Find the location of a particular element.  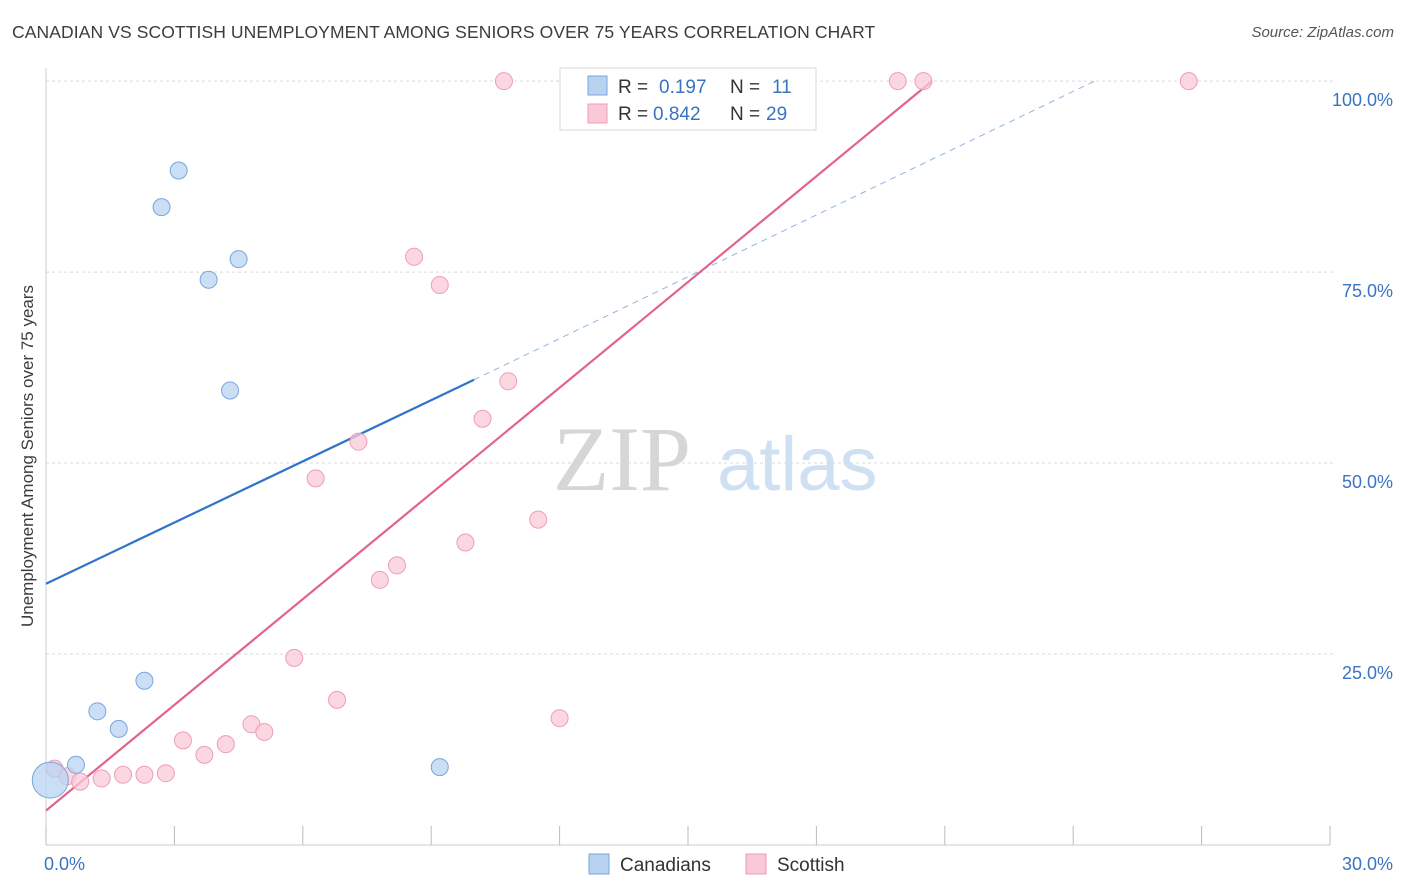

legend-r-label-scottish: R = is located at coordinates (633, 114).